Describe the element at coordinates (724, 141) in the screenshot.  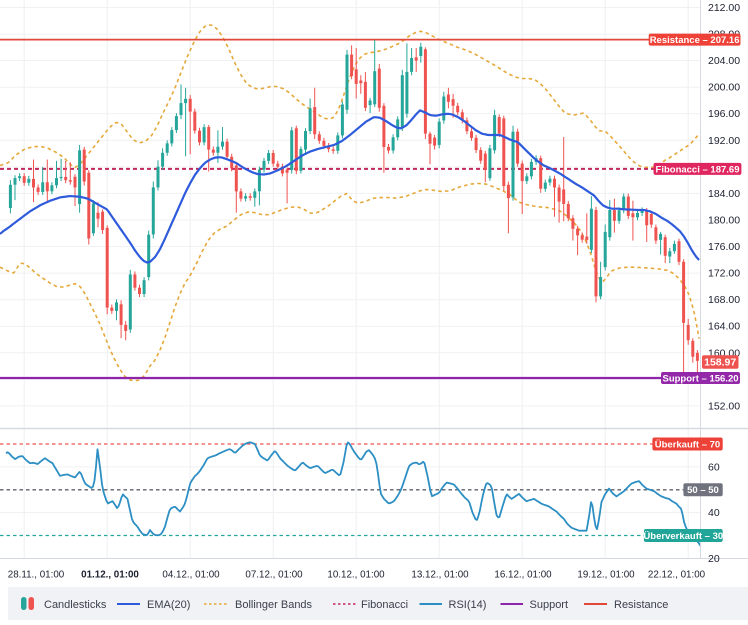
I see `svg-text: 192.00` at that location.